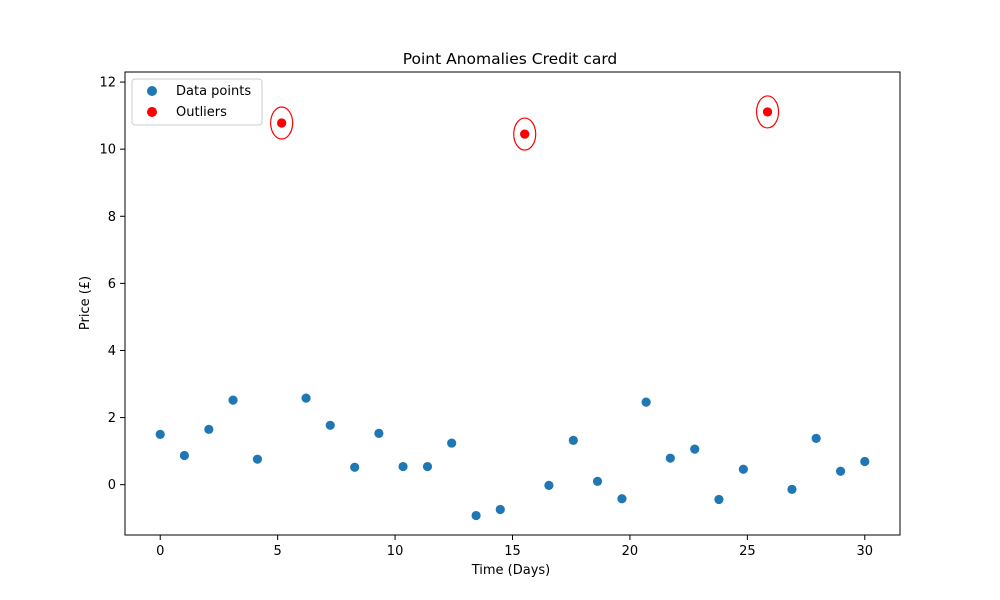  I want to click on legend-marker-data-points, so click(152, 91).